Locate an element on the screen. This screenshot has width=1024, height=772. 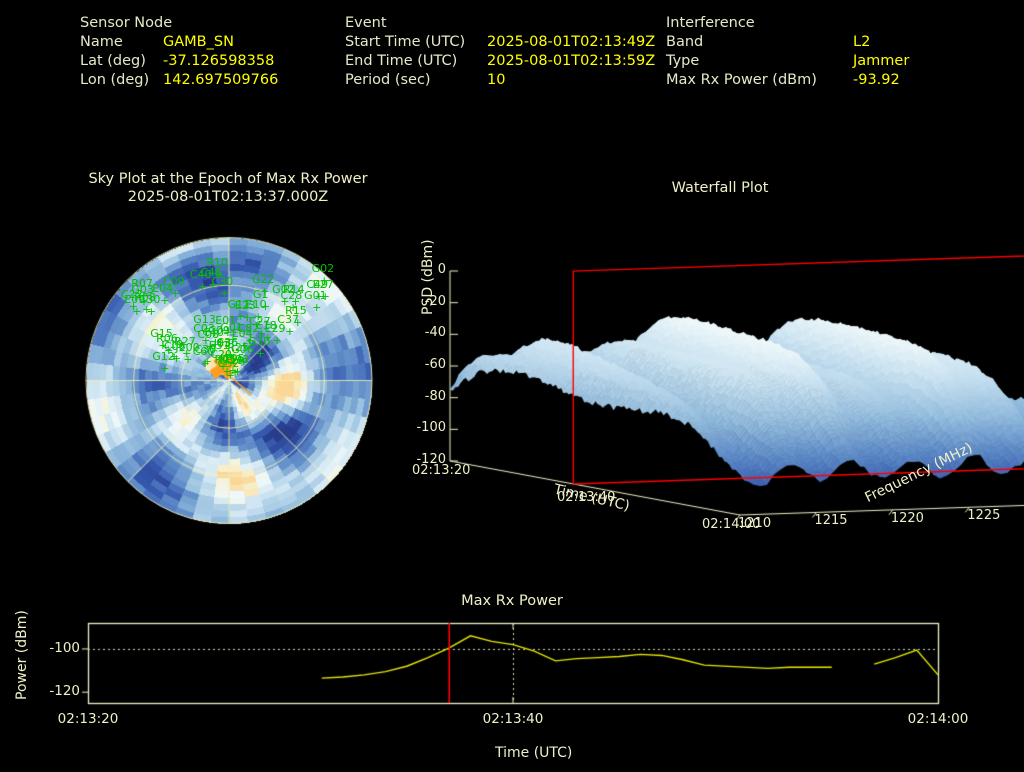
satellite-label: C82 is located at coordinates (248, 329).